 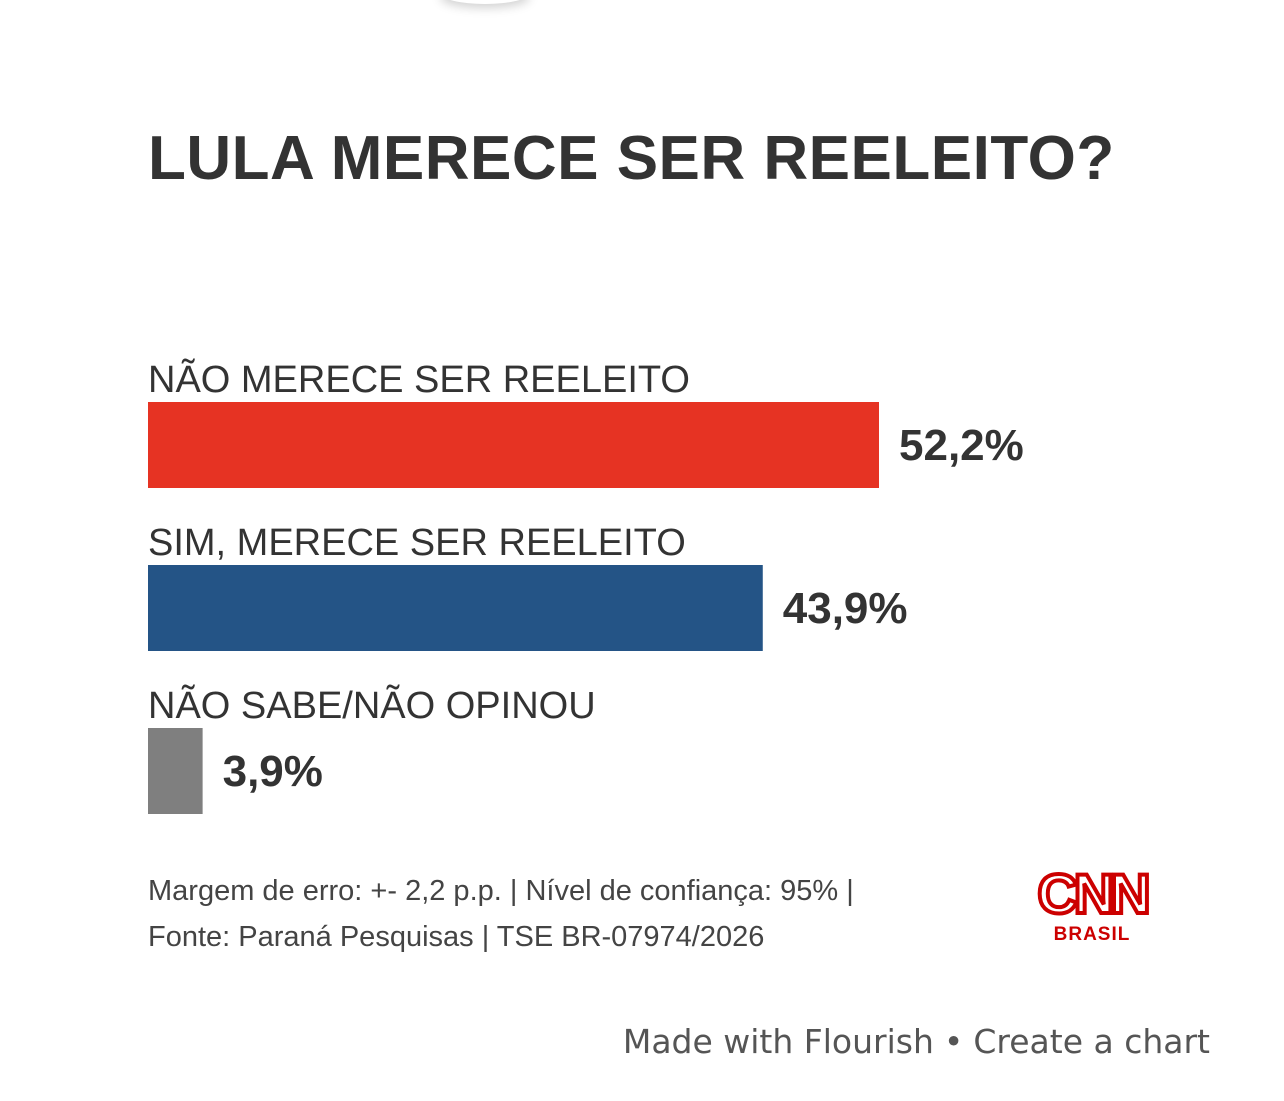 I want to click on made-with-flourish-link: Made with Flourish, so click(x=778, y=1041).